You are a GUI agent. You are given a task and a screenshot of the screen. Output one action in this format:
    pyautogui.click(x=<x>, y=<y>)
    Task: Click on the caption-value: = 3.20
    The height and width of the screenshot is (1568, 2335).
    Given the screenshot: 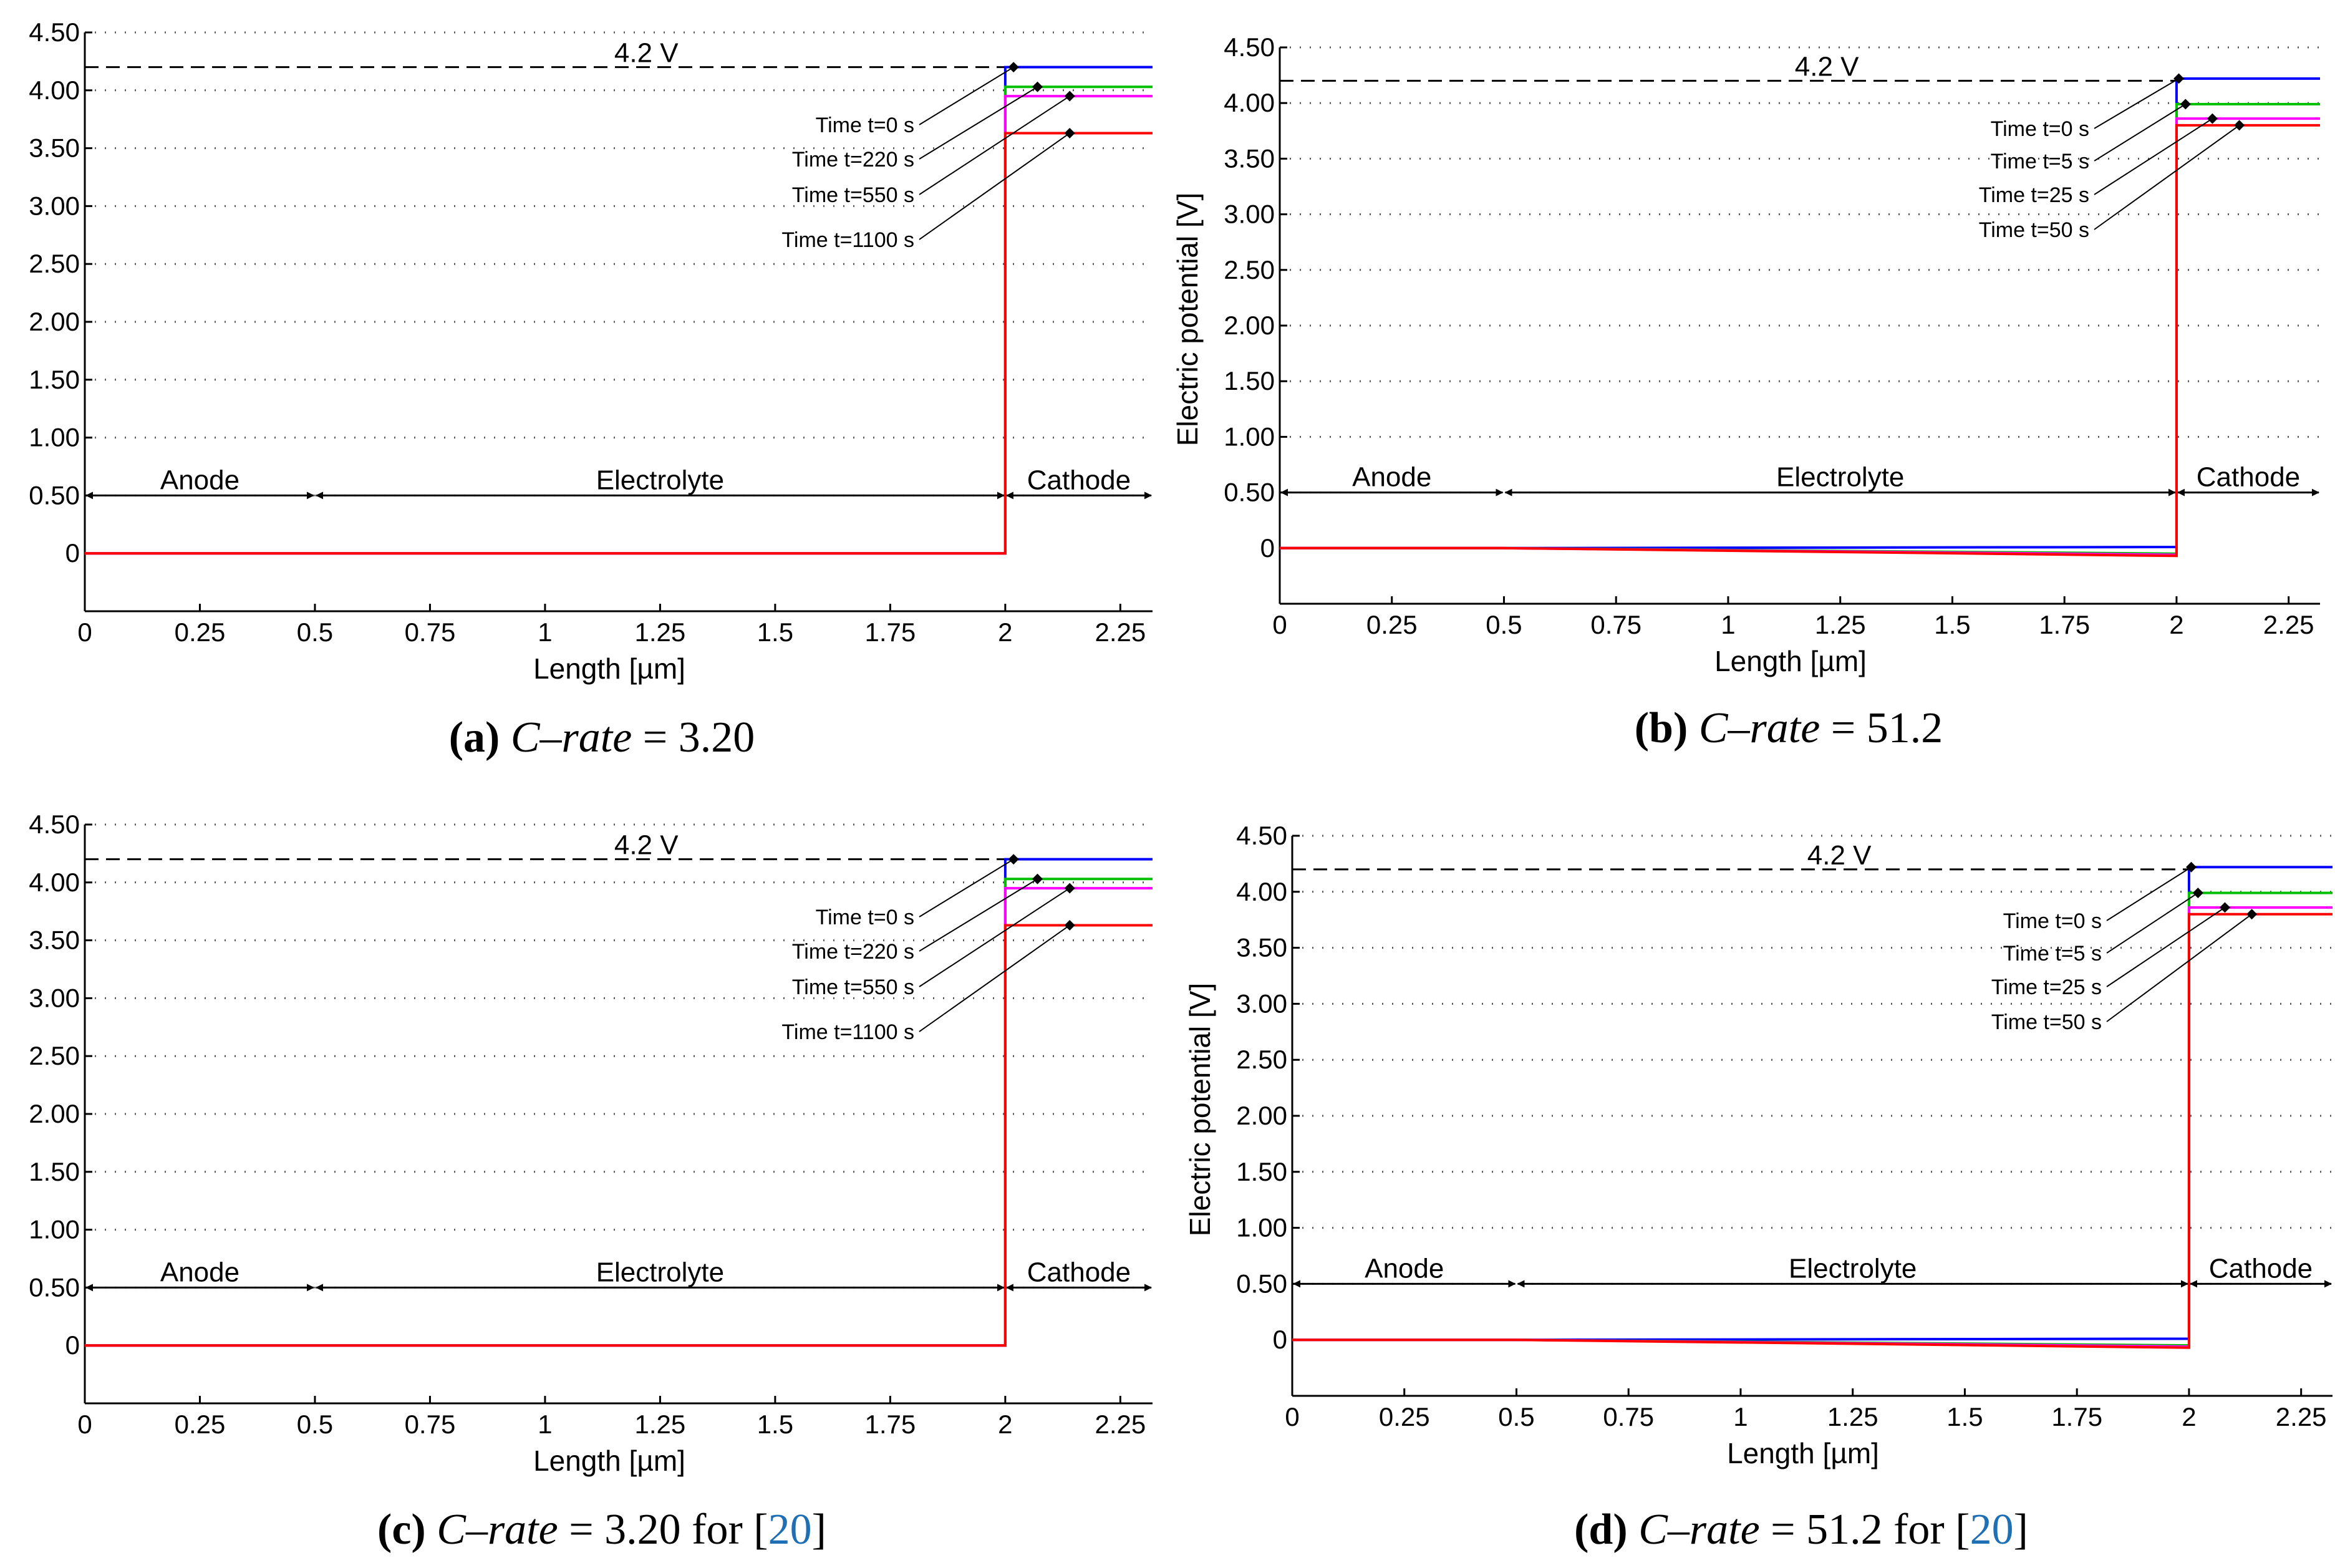 What is the action you would take?
    pyautogui.click(x=693, y=738)
    